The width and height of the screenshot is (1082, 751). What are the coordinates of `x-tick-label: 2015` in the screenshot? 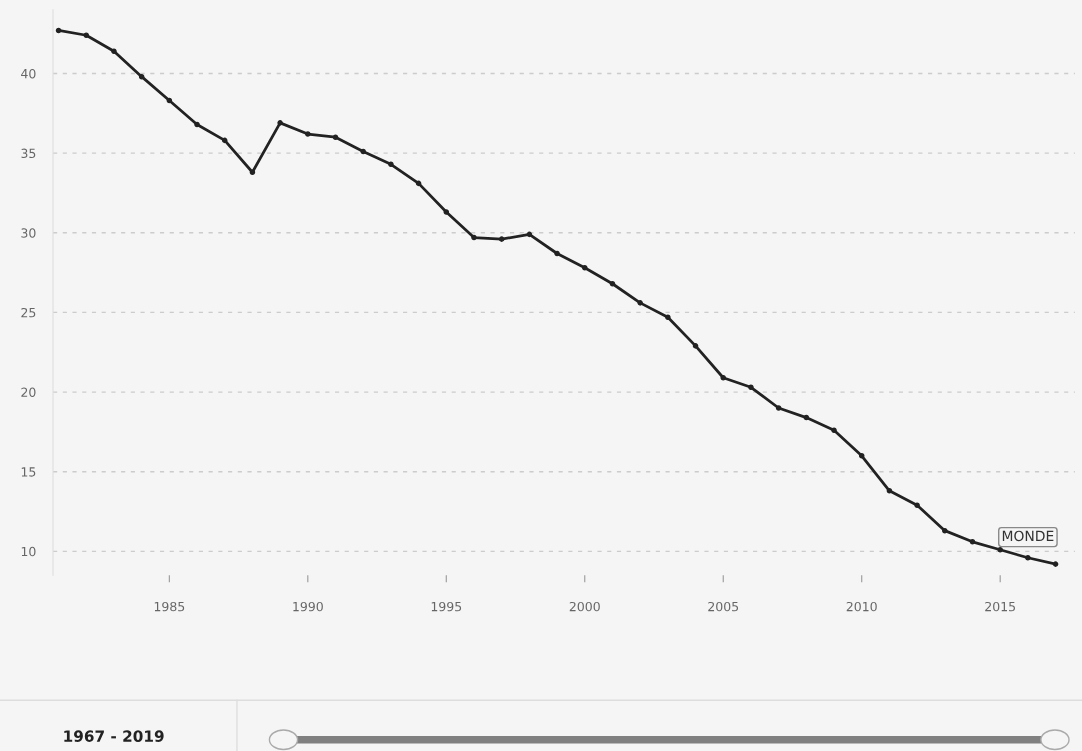 It's located at (1000, 606).